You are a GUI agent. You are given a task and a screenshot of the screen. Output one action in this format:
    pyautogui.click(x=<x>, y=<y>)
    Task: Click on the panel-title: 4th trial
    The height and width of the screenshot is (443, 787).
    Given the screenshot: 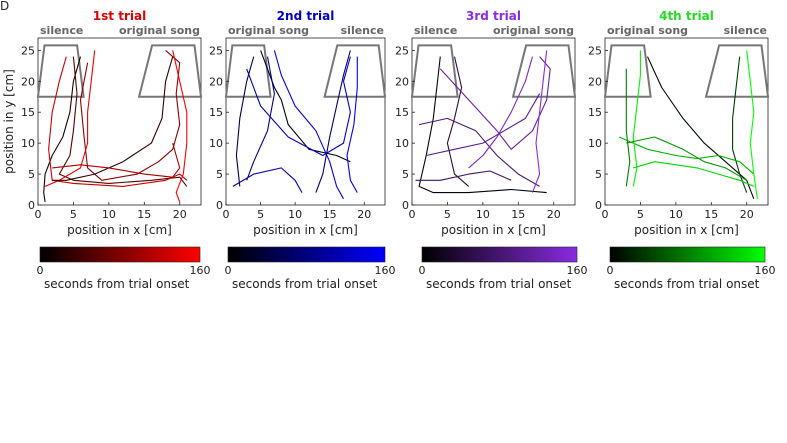 What is the action you would take?
    pyautogui.click(x=686, y=16)
    